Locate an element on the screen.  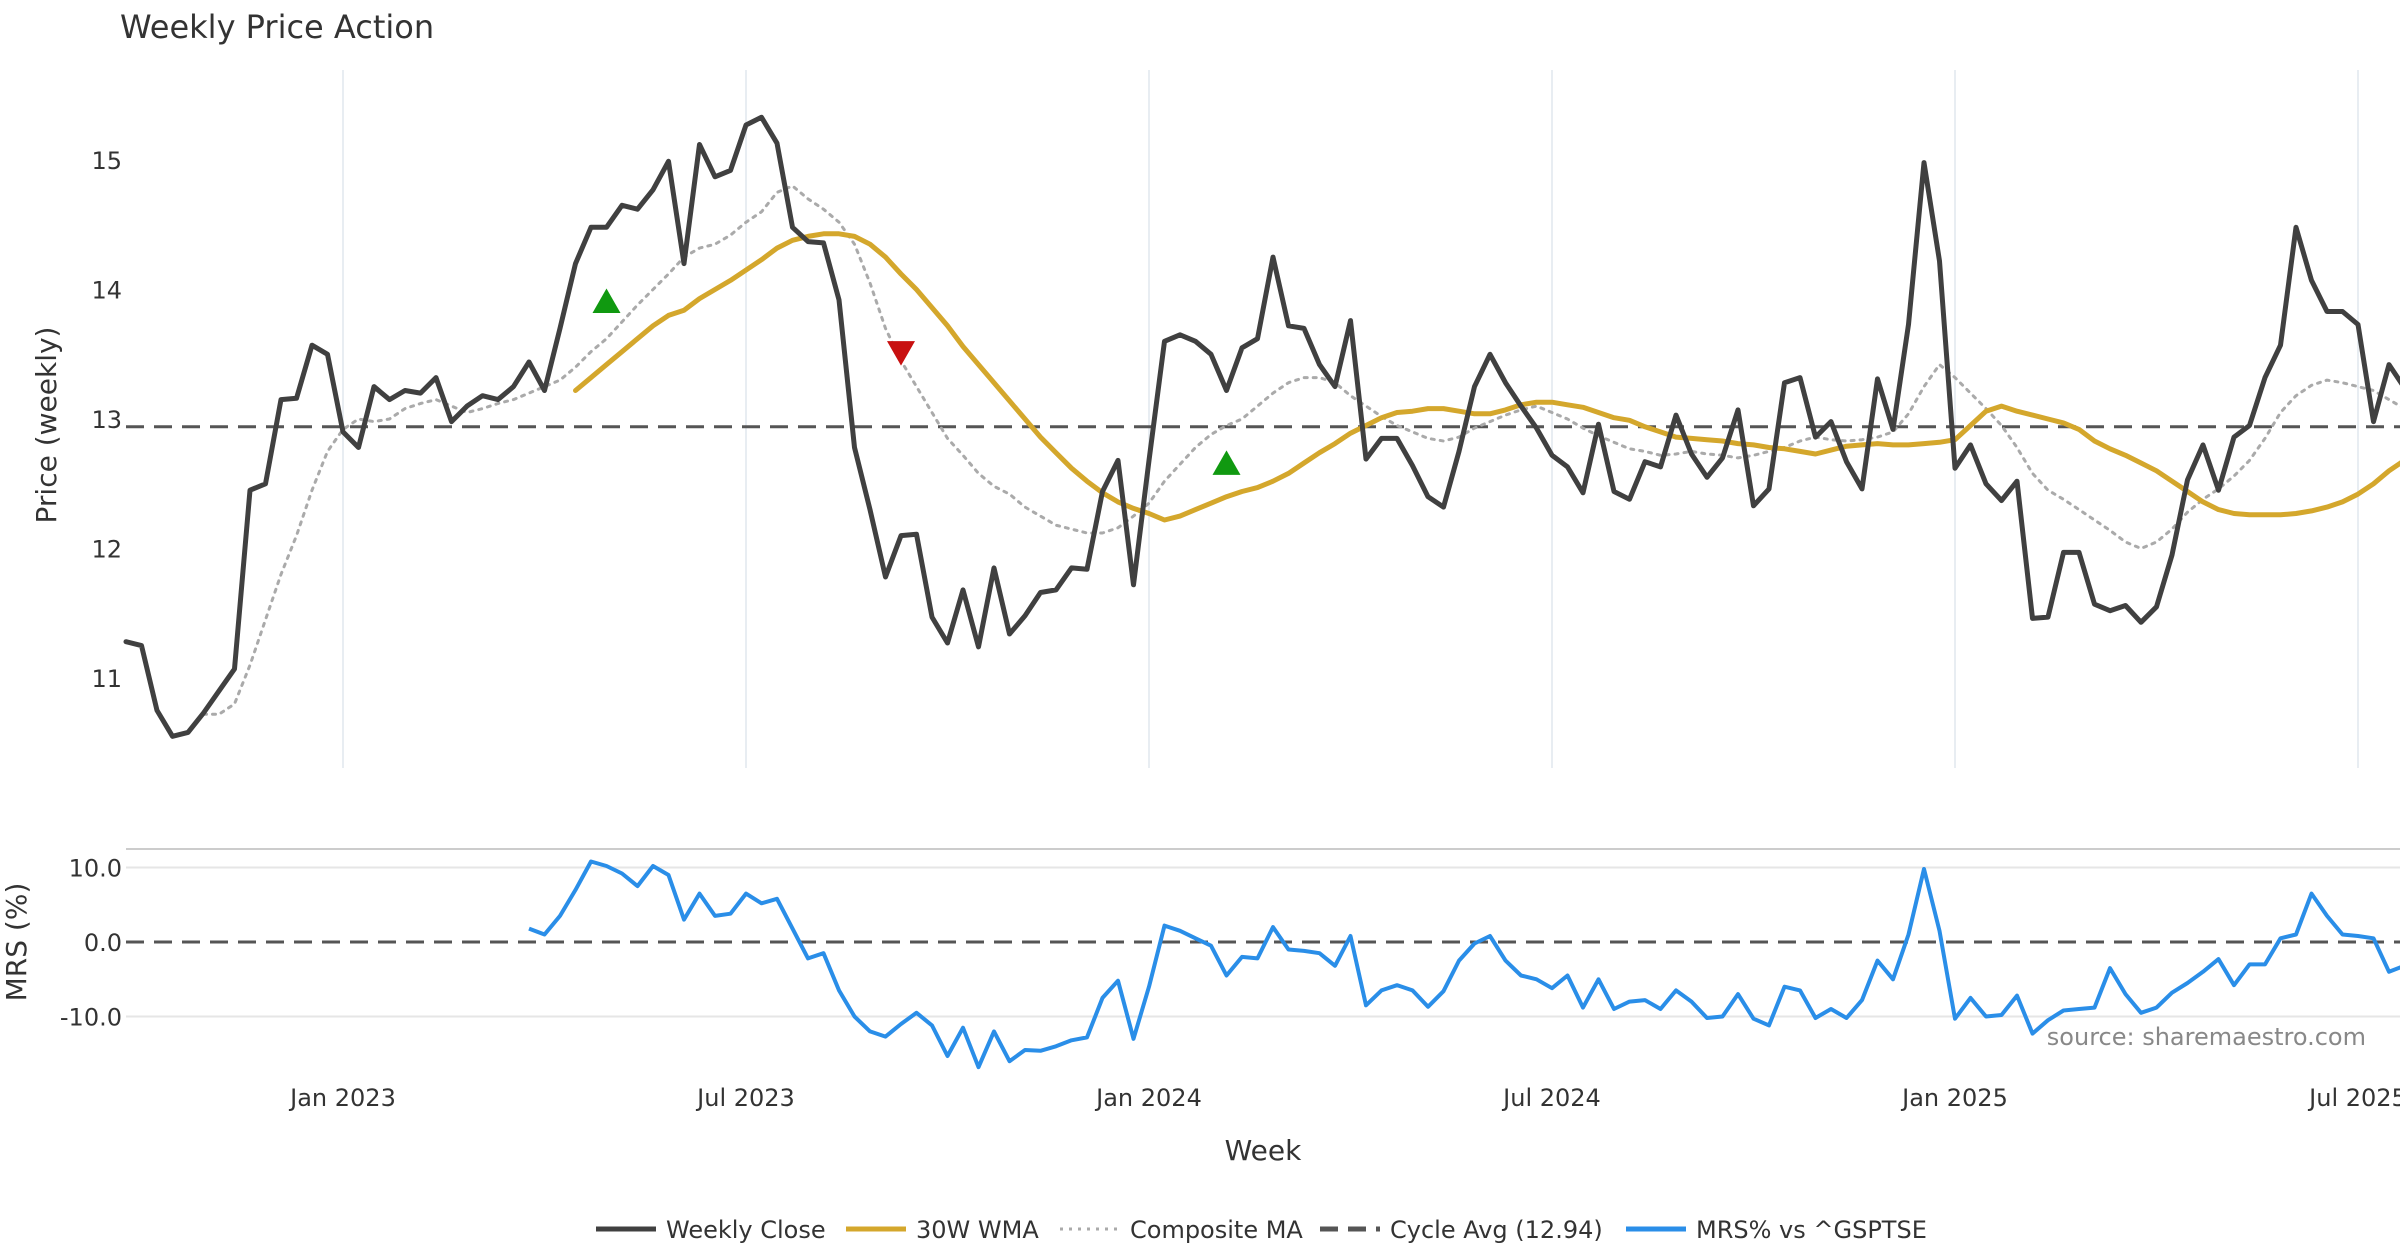
mrs-line is located at coordinates (1464, 964).